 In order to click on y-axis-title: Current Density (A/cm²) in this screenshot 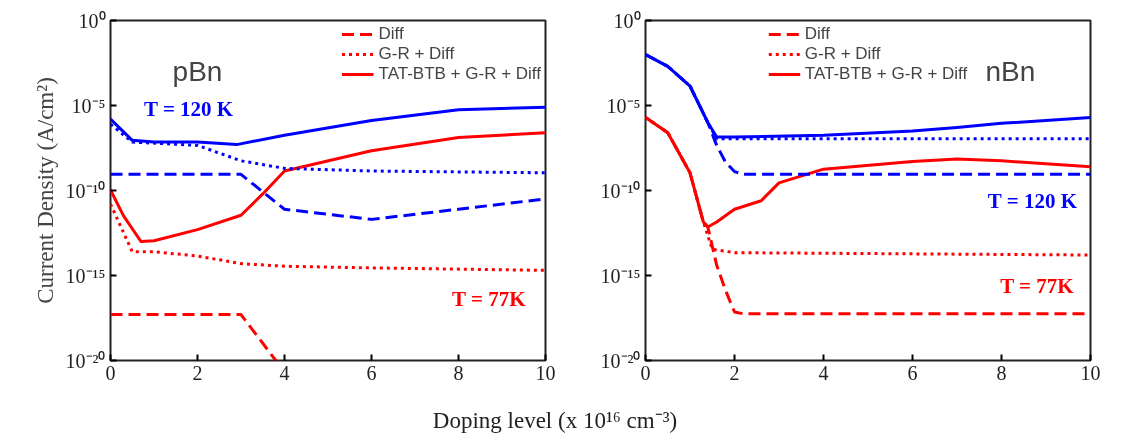, I will do `click(45, 190)`.